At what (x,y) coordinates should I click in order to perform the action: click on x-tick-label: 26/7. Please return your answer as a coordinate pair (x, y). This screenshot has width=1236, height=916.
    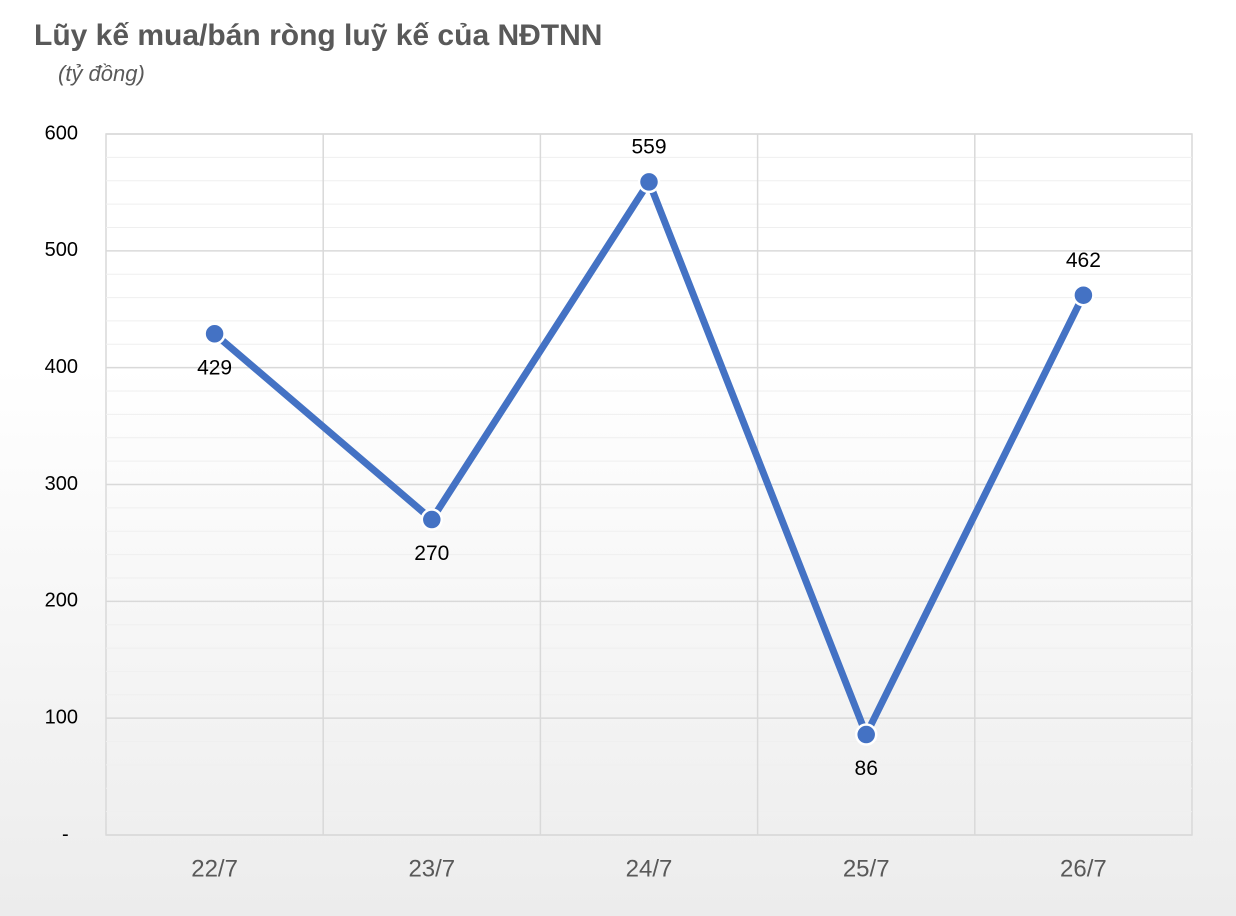
    Looking at the image, I should click on (1083, 868).